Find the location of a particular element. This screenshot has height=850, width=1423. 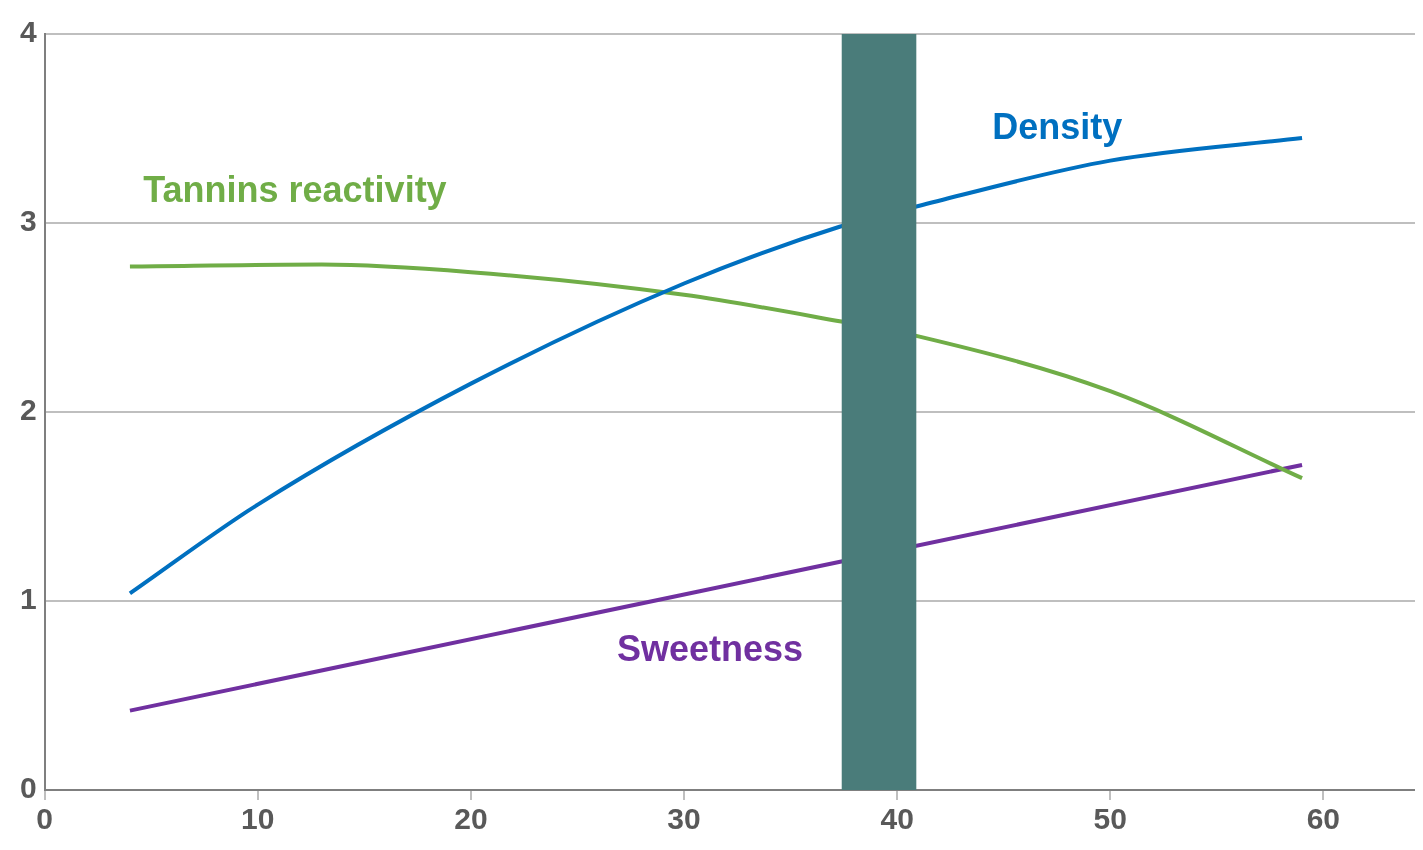

y-tick-label: 4 is located at coordinates (28, 32).